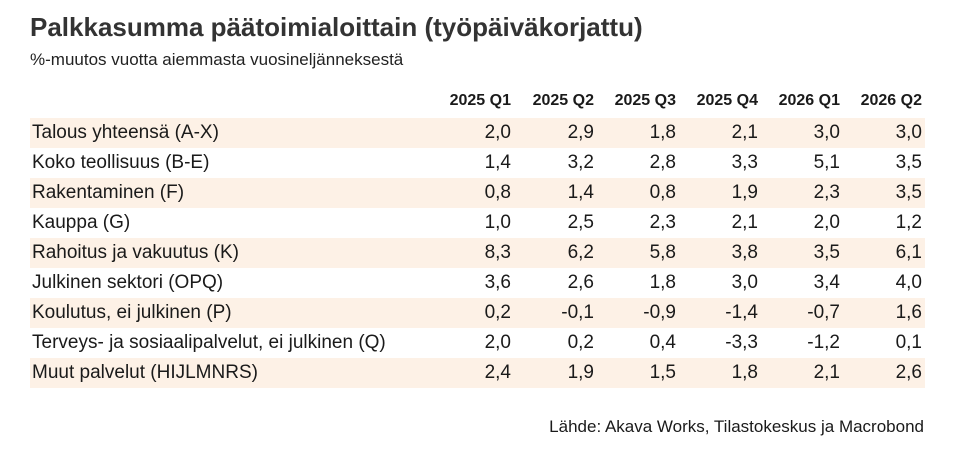 This screenshot has height=456, width=954. Describe the element at coordinates (826, 162) in the screenshot. I see `cell-value: 5,1` at that location.